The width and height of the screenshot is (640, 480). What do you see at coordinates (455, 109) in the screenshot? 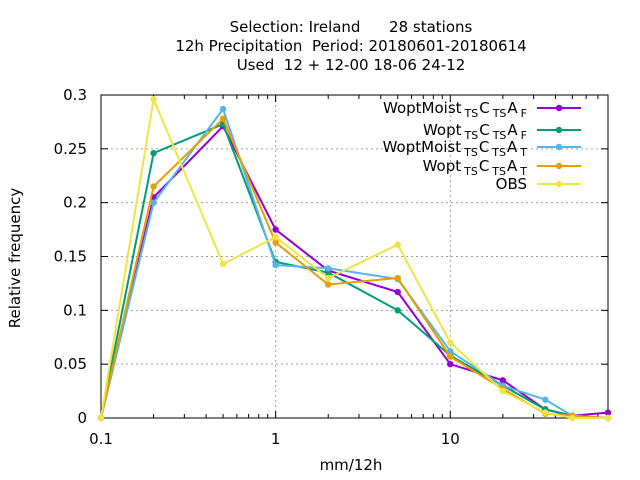
I see `legend-label: WoptMoist TSC TSA F` at bounding box center [455, 109].